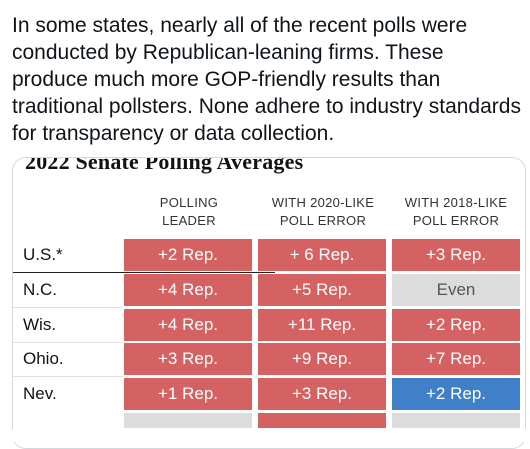 The height and width of the screenshot is (449, 530). Describe the element at coordinates (322, 325) in the screenshot. I see `table-cell: +11 Rep.` at that location.